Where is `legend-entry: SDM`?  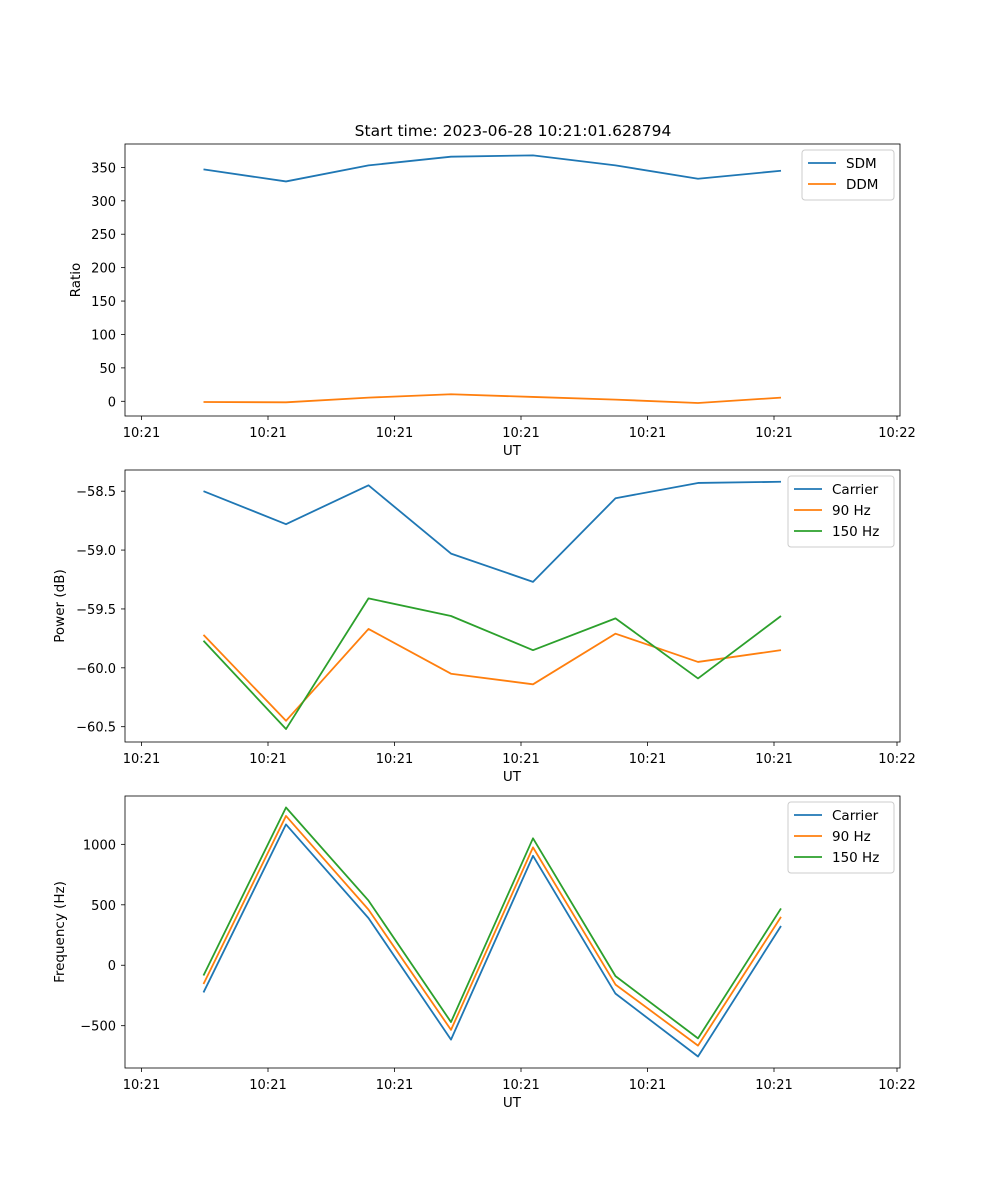
legend-entry: SDM is located at coordinates (861, 164).